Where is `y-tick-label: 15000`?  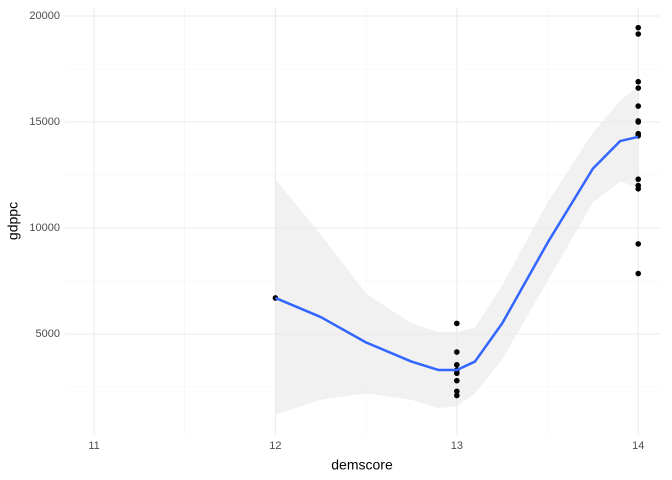 y-tick-label: 15000 is located at coordinates (44, 122).